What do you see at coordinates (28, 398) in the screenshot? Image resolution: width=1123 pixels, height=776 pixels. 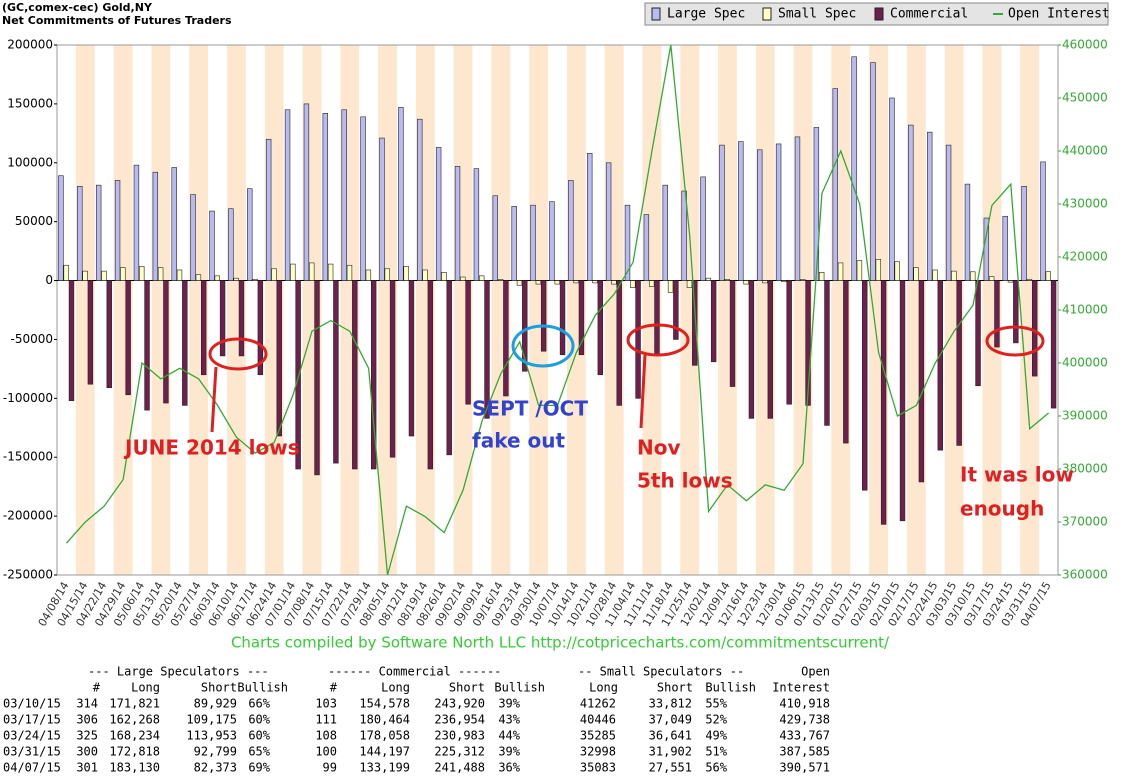 I see `y-tick-label: -100000` at bounding box center [28, 398].